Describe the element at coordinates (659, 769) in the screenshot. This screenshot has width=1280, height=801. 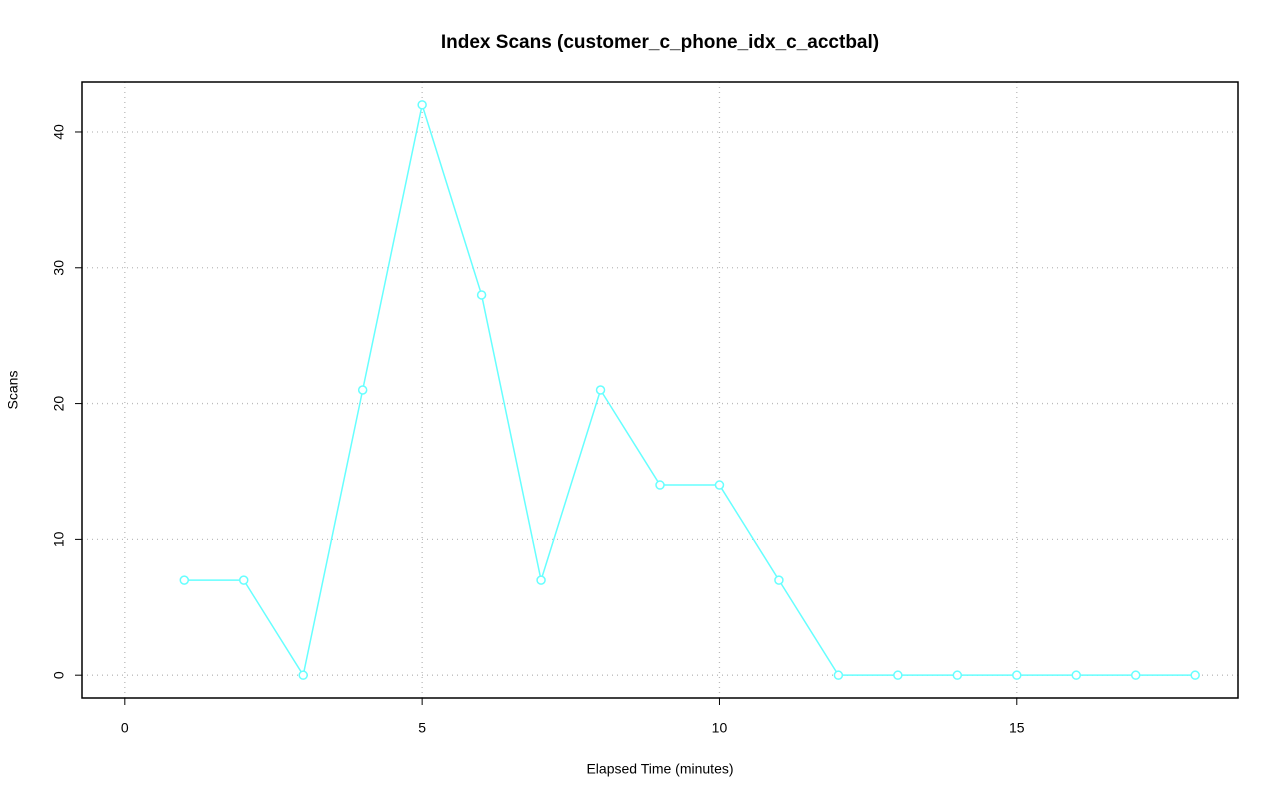
I see `x-axis-label: Elapsed Time (minutes)` at that location.